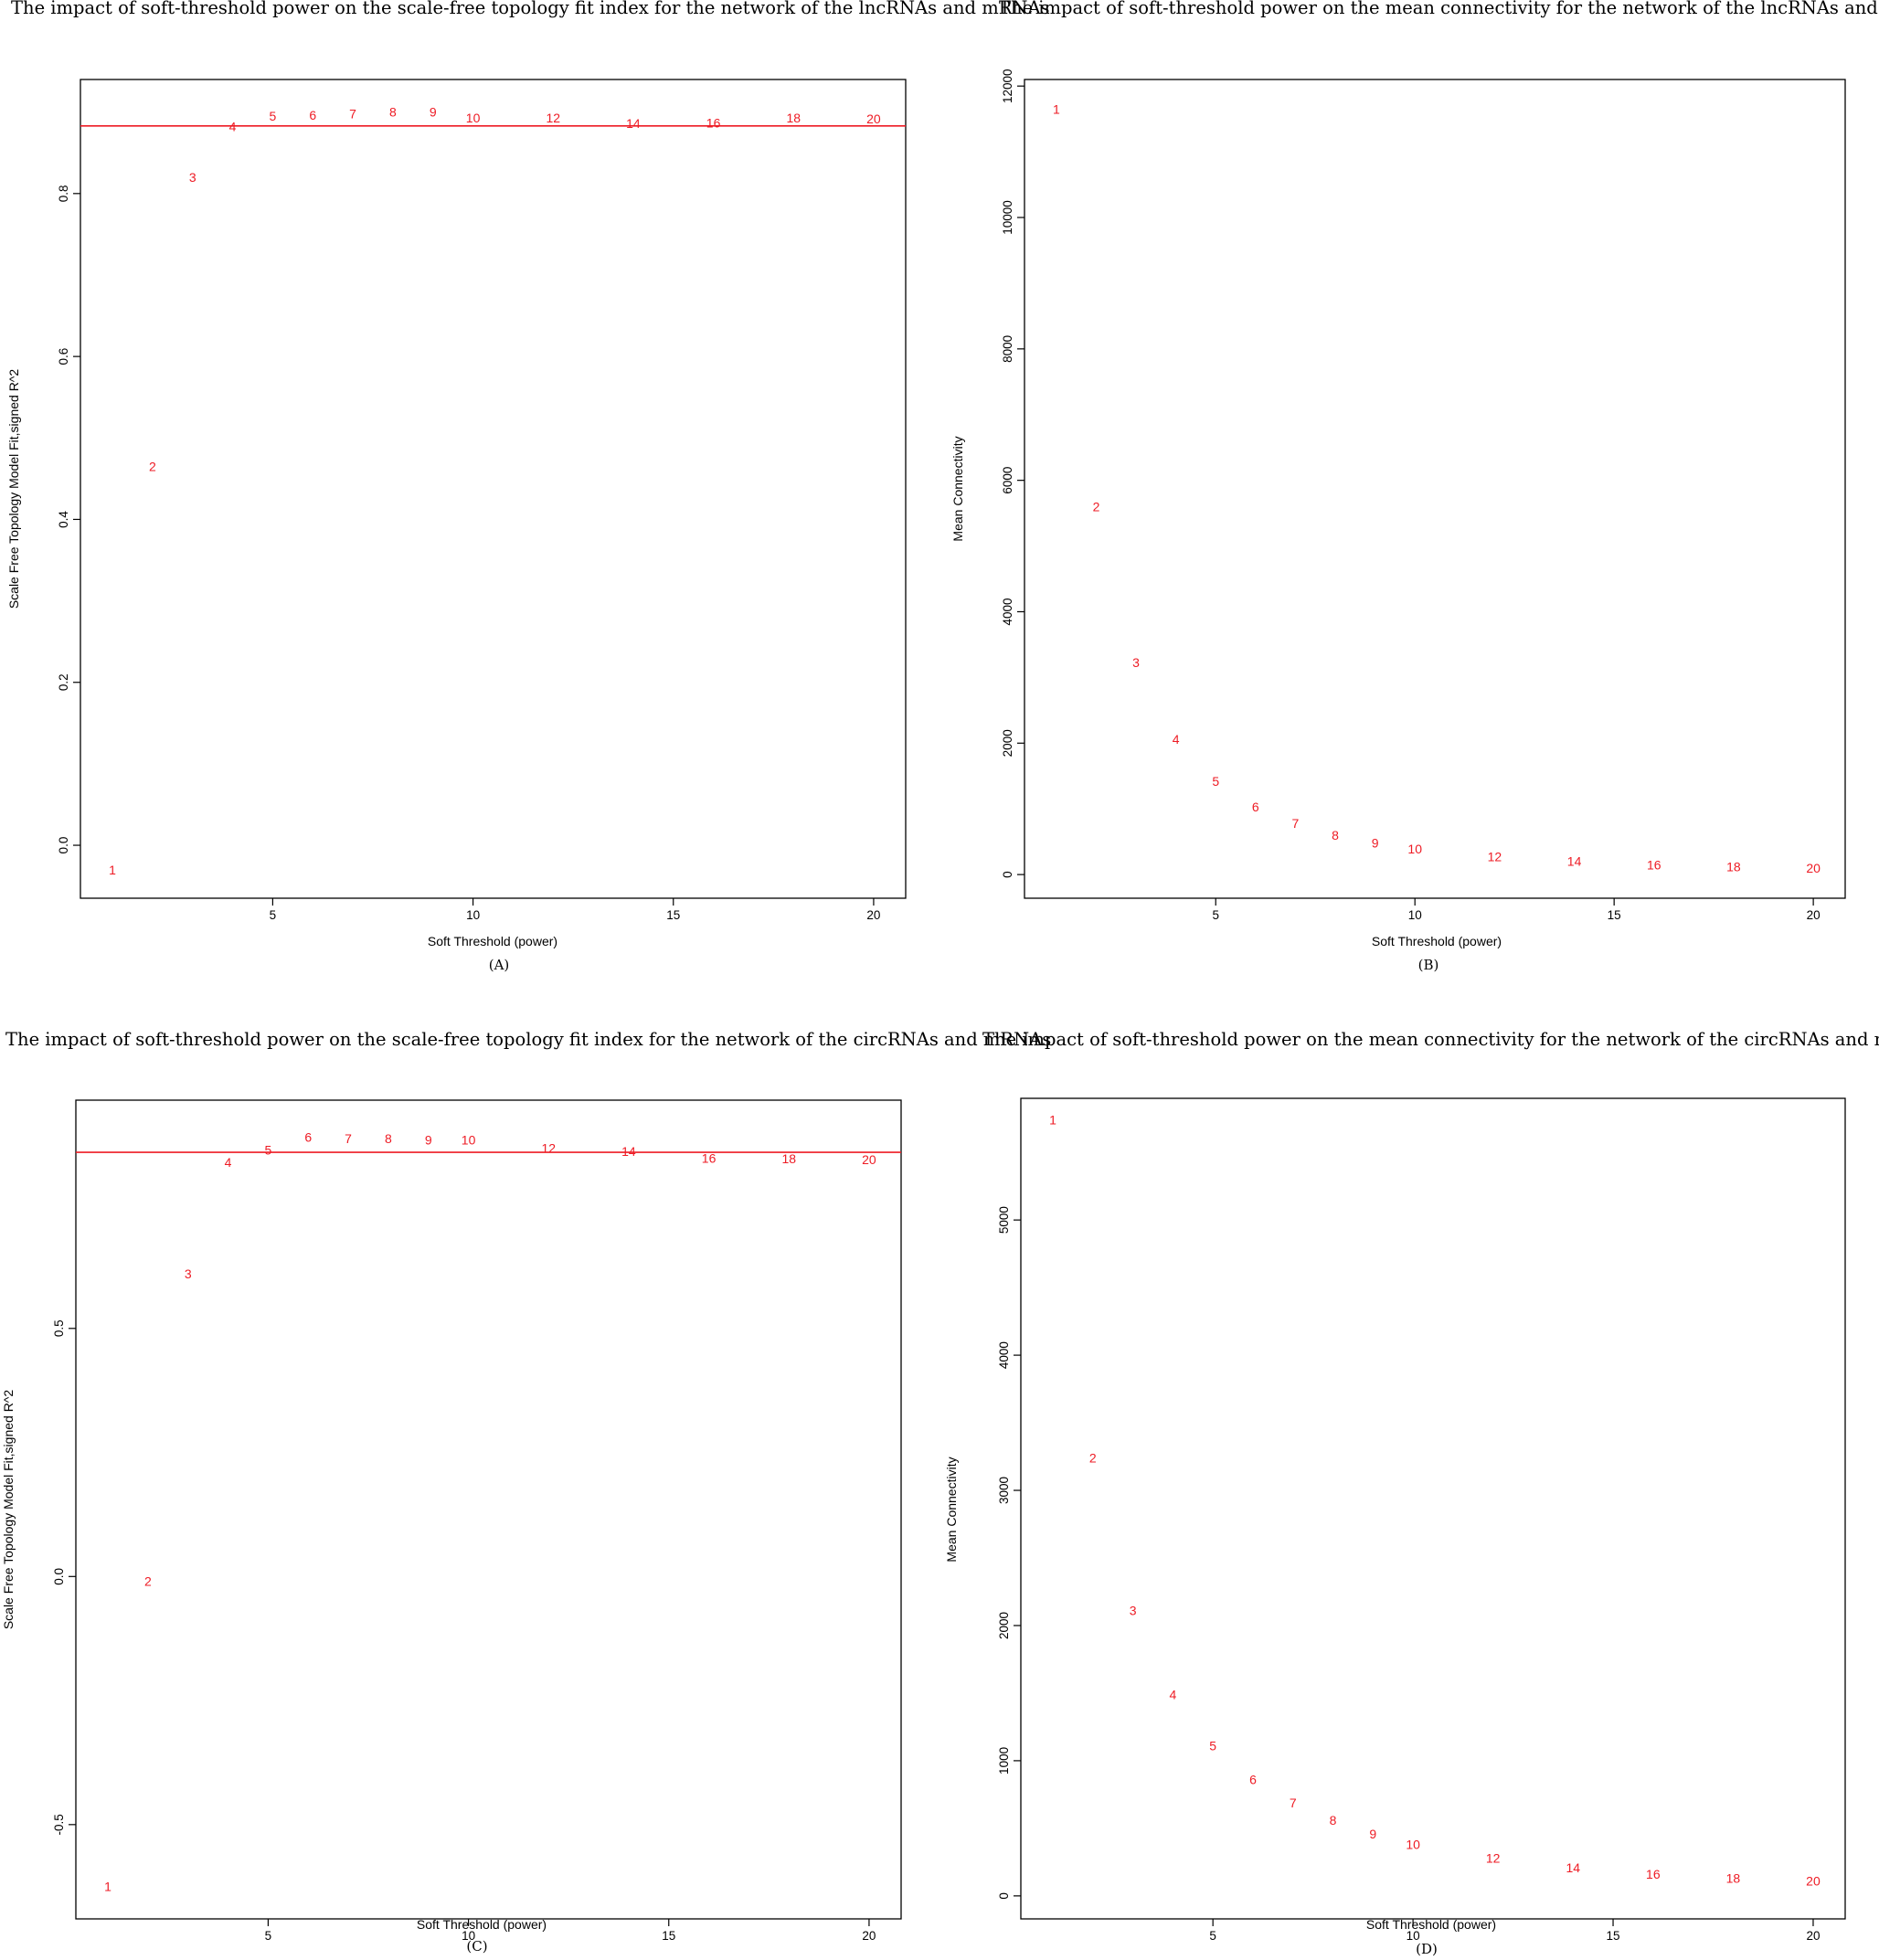 Image resolution: width=1879 pixels, height=1960 pixels. Describe the element at coordinates (1431, 1924) in the screenshot. I see `panel-d-x-axis-label: Soft Threshold (power)` at that location.